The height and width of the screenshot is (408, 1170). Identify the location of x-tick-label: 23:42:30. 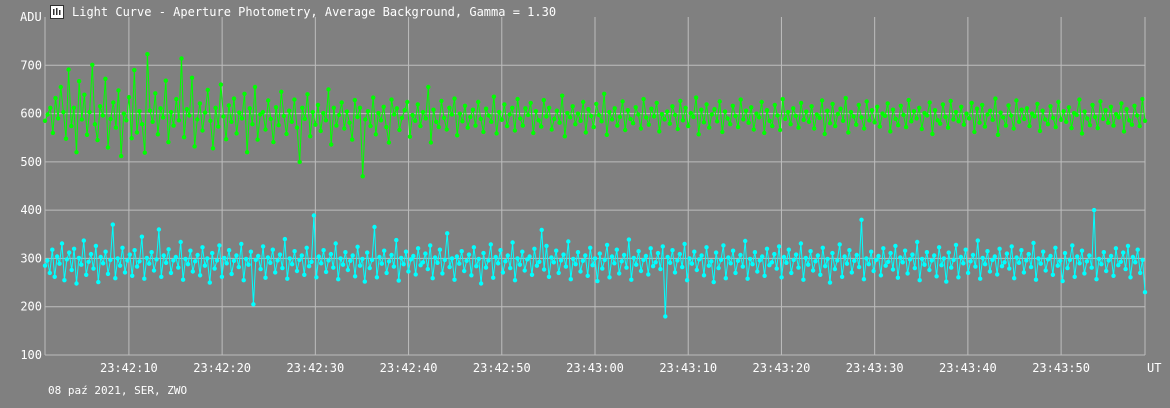
(315, 368).